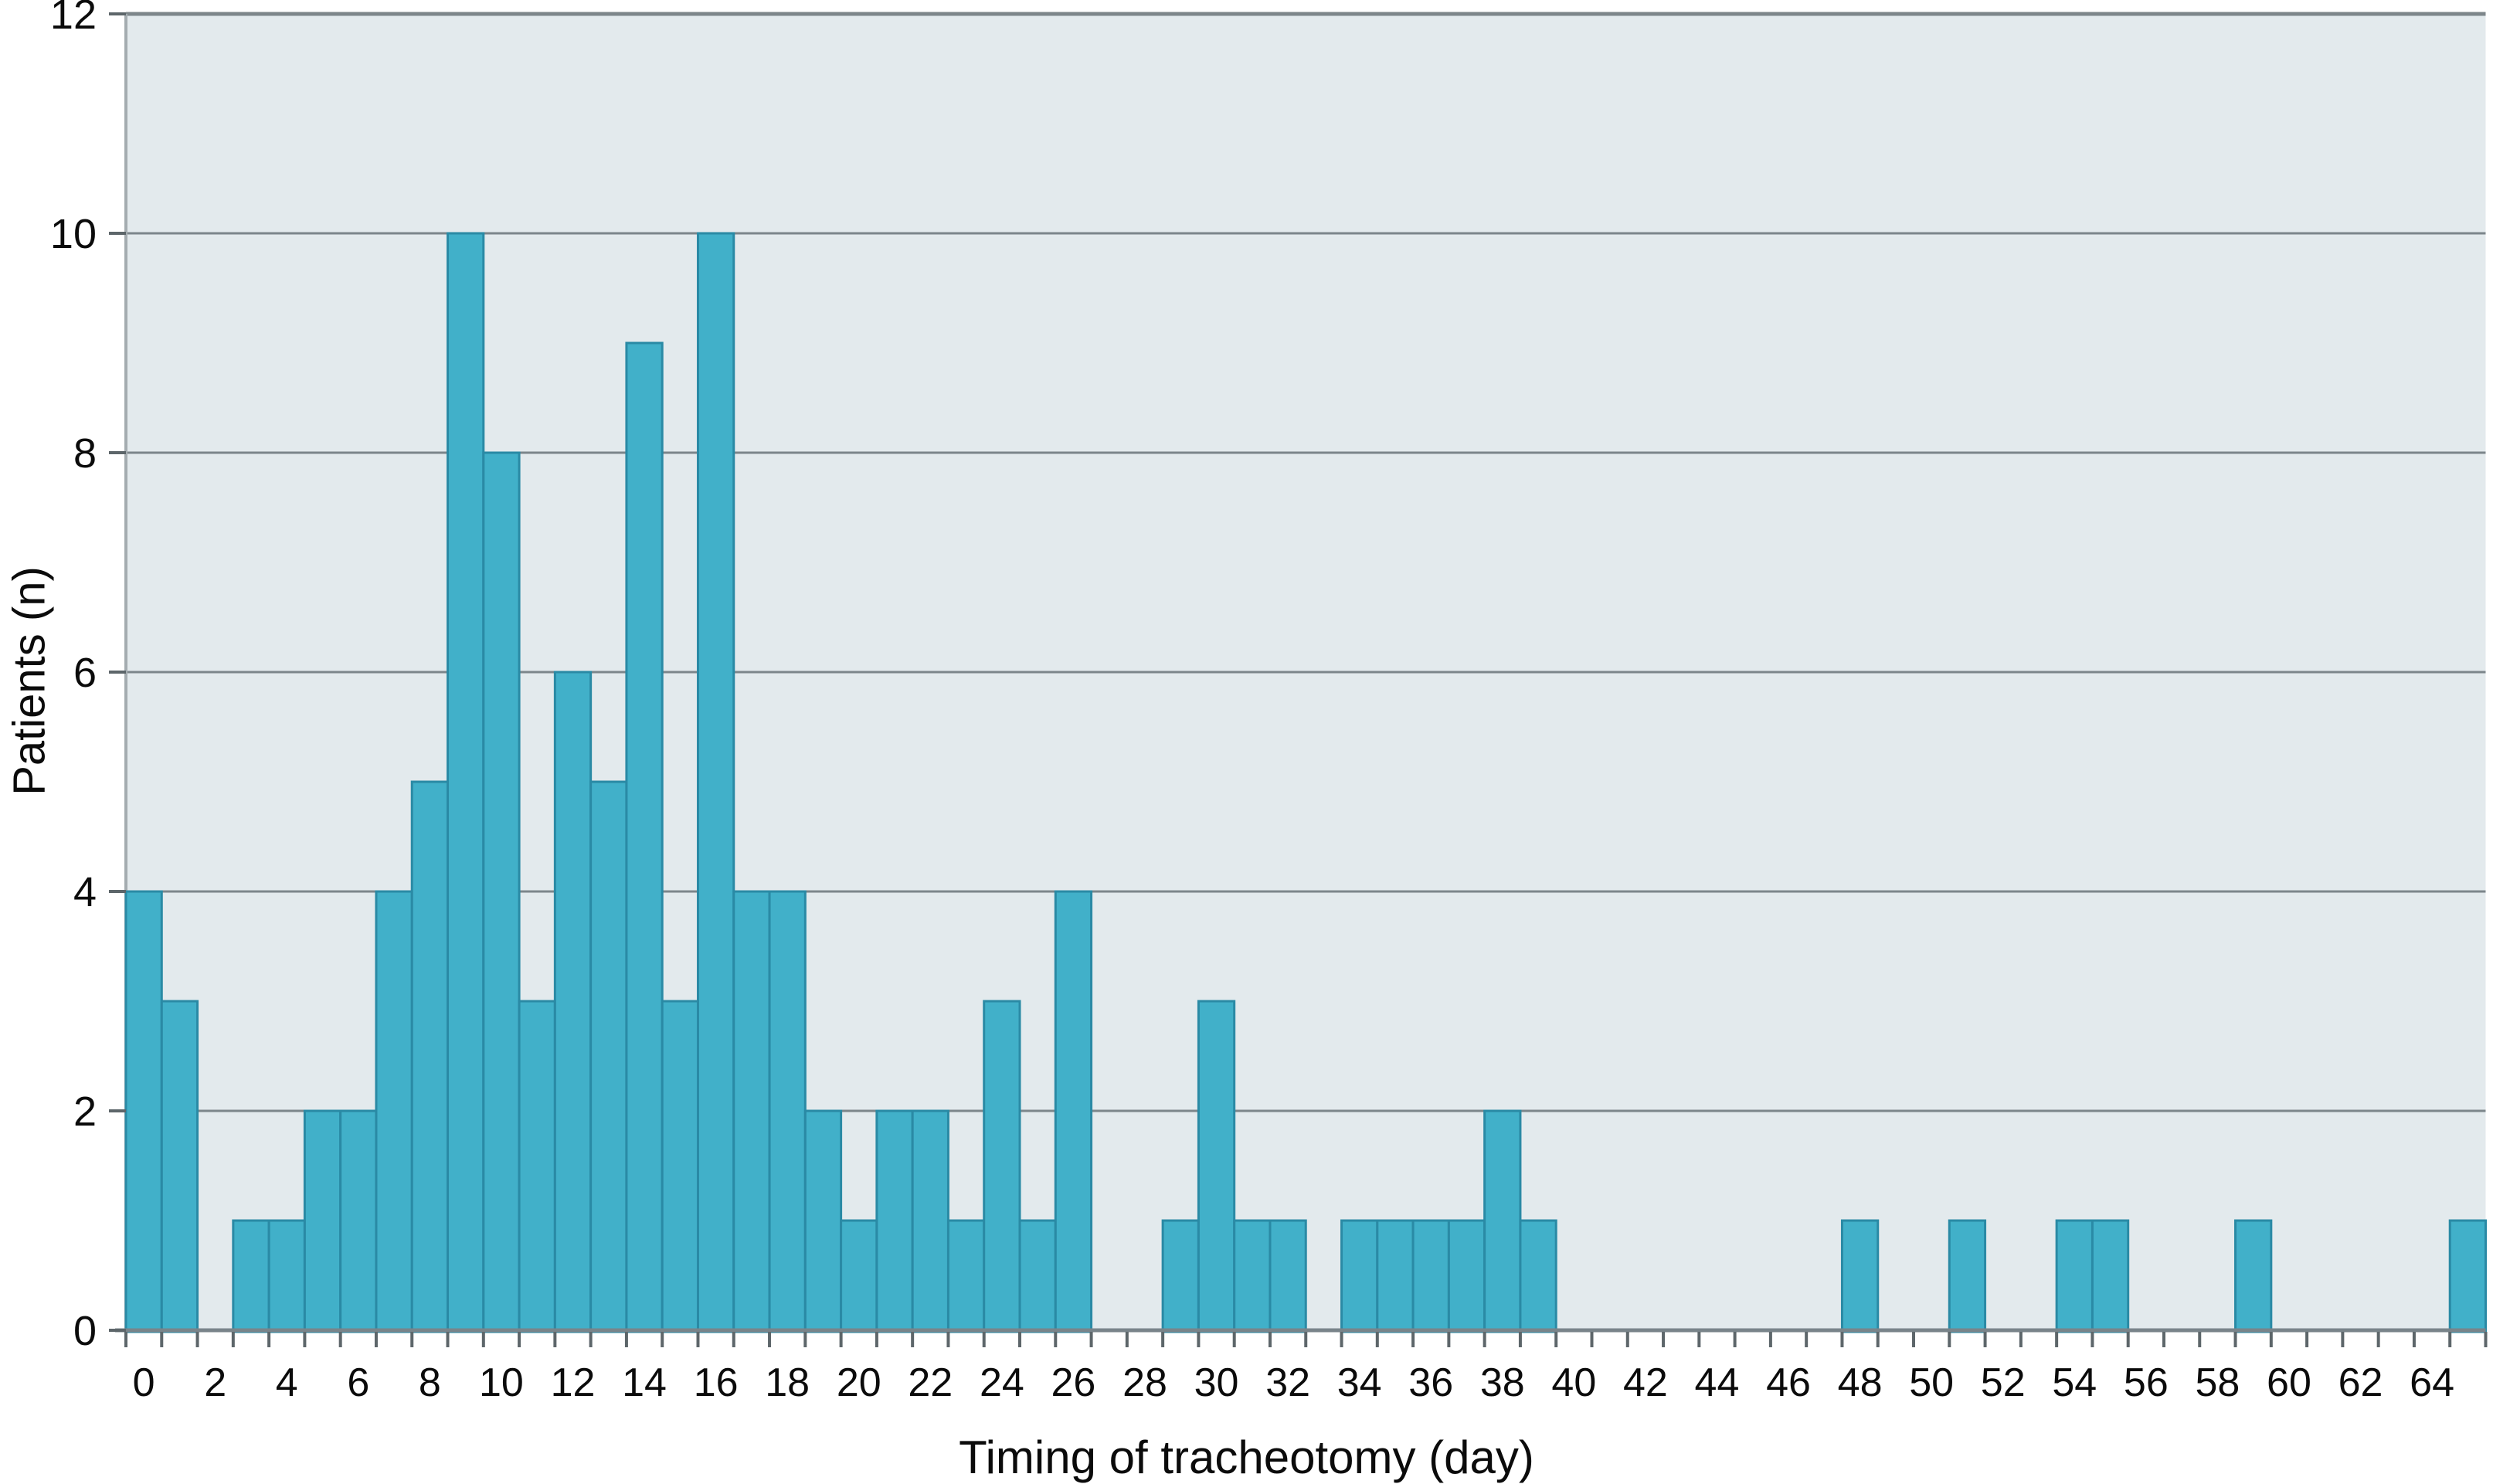 The image size is (2493, 1484). What do you see at coordinates (144, 1382) in the screenshot?
I see `x-tick-label-0: 0` at bounding box center [144, 1382].